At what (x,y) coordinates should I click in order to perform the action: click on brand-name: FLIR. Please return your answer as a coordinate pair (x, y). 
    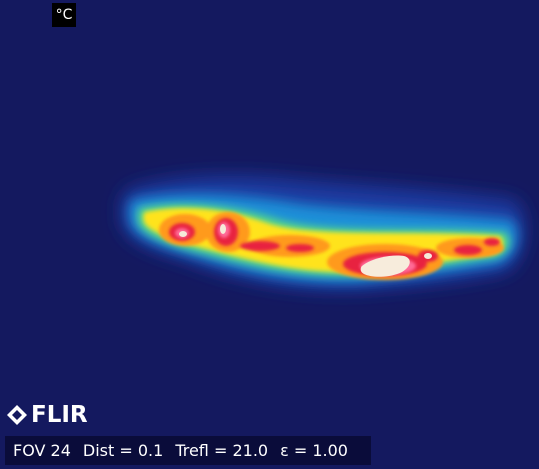
    Looking at the image, I should click on (59, 415).